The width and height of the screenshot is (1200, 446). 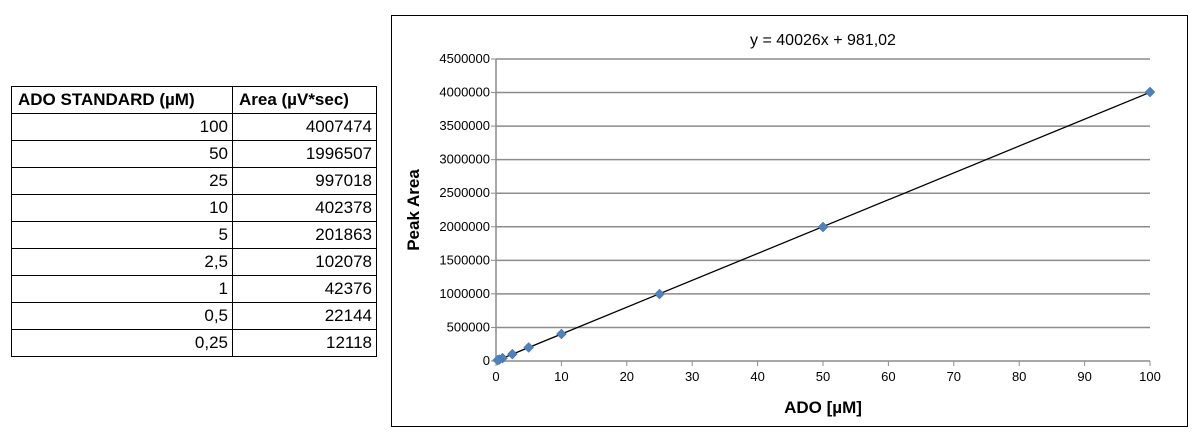 I want to click on table-row: 5 201863, so click(x=194, y=235).